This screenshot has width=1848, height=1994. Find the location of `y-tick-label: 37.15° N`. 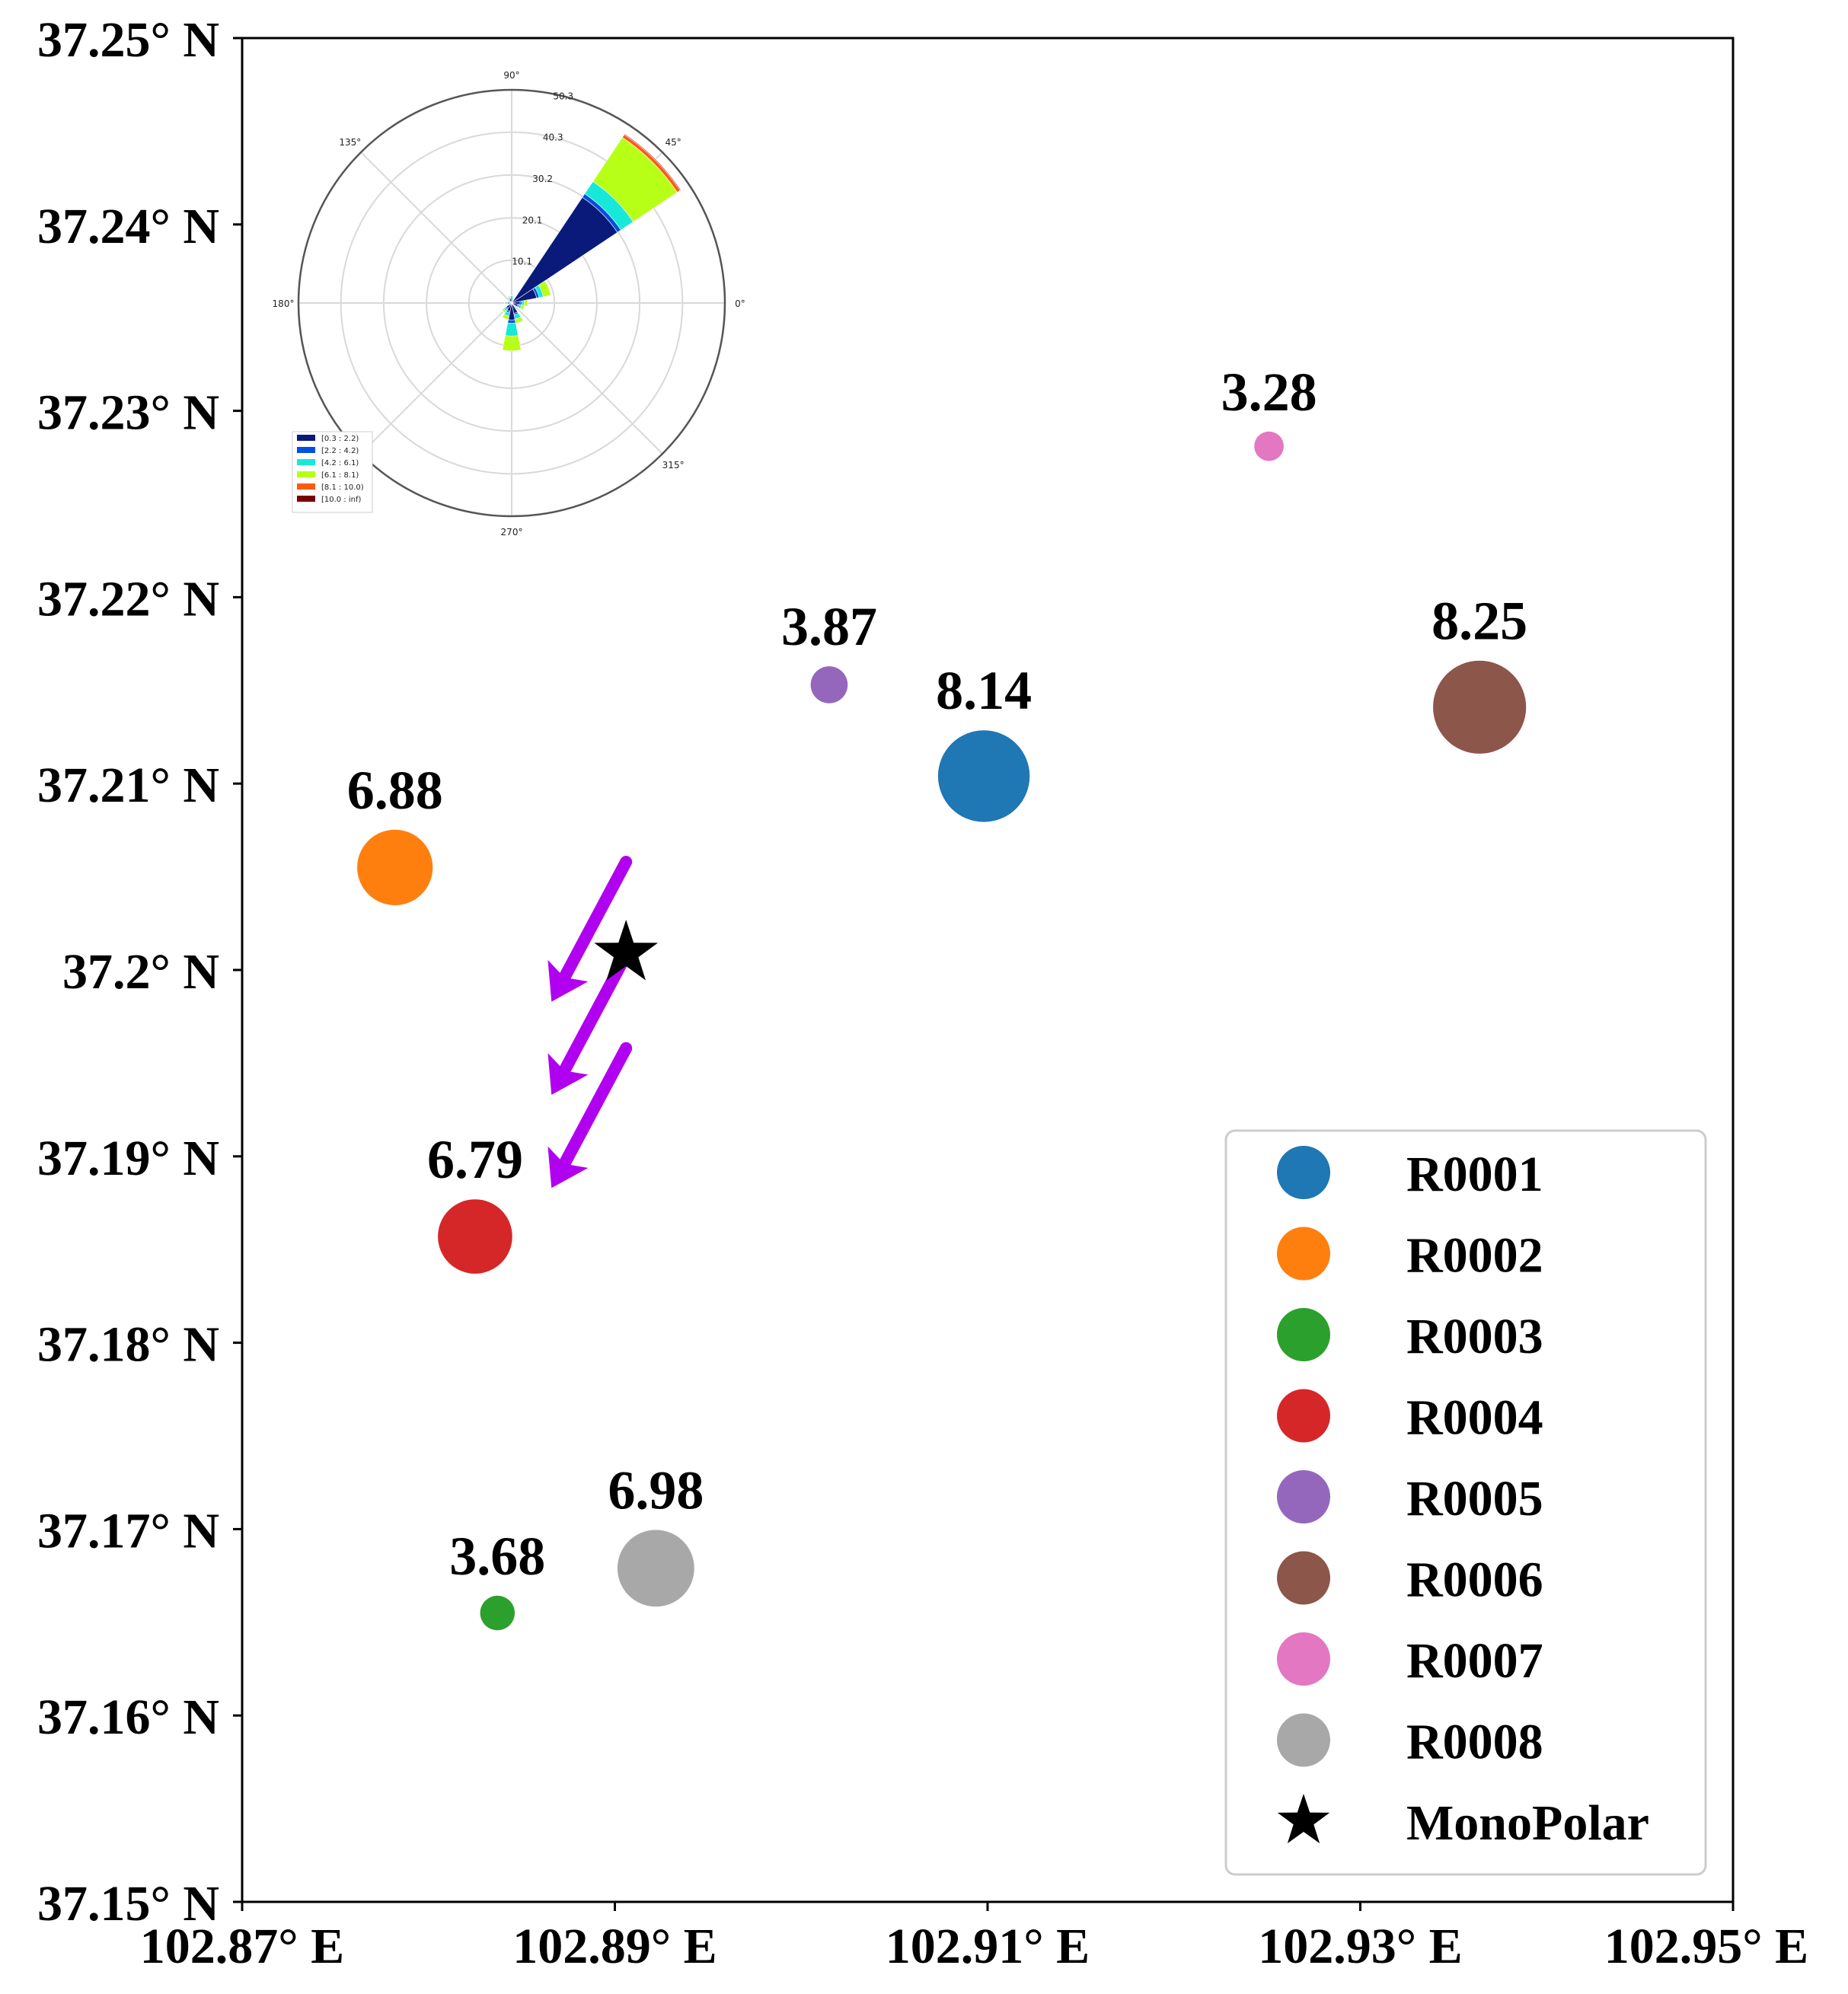

y-tick-label: 37.15° N is located at coordinates (128, 1904).